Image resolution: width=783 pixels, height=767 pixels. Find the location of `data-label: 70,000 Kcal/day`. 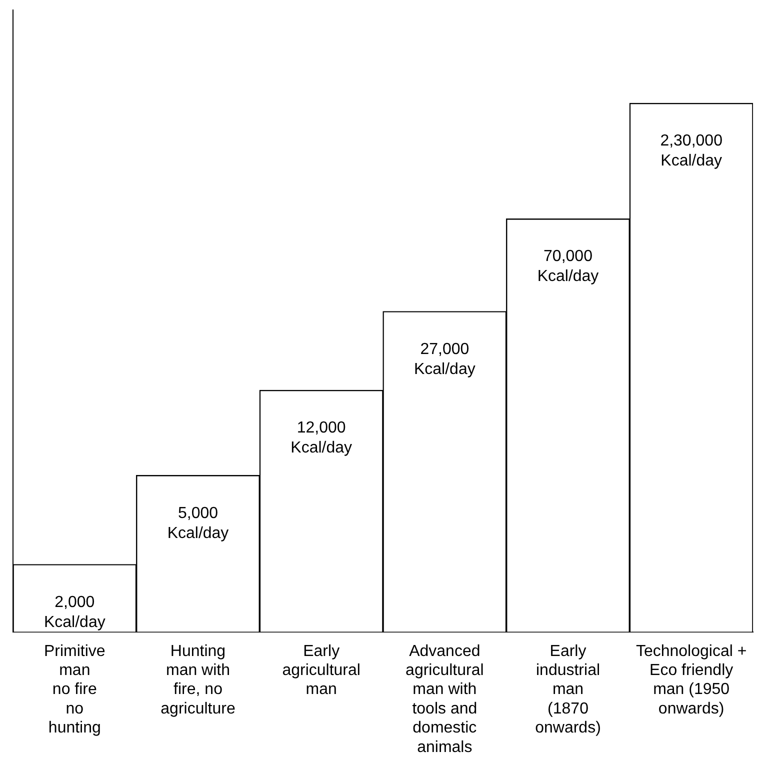

data-label: 70,000 Kcal/day is located at coordinates (568, 267).